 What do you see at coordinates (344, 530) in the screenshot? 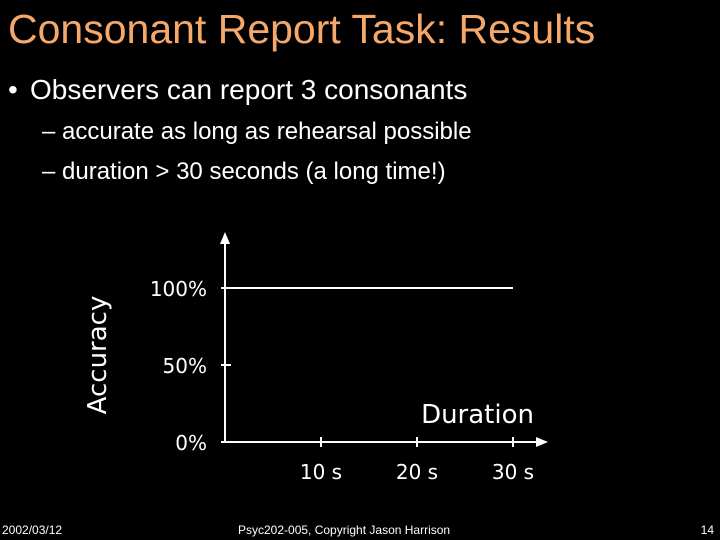
I see `footer-copyright: Psyc202-005, Copyright Jason Harrison` at bounding box center [344, 530].